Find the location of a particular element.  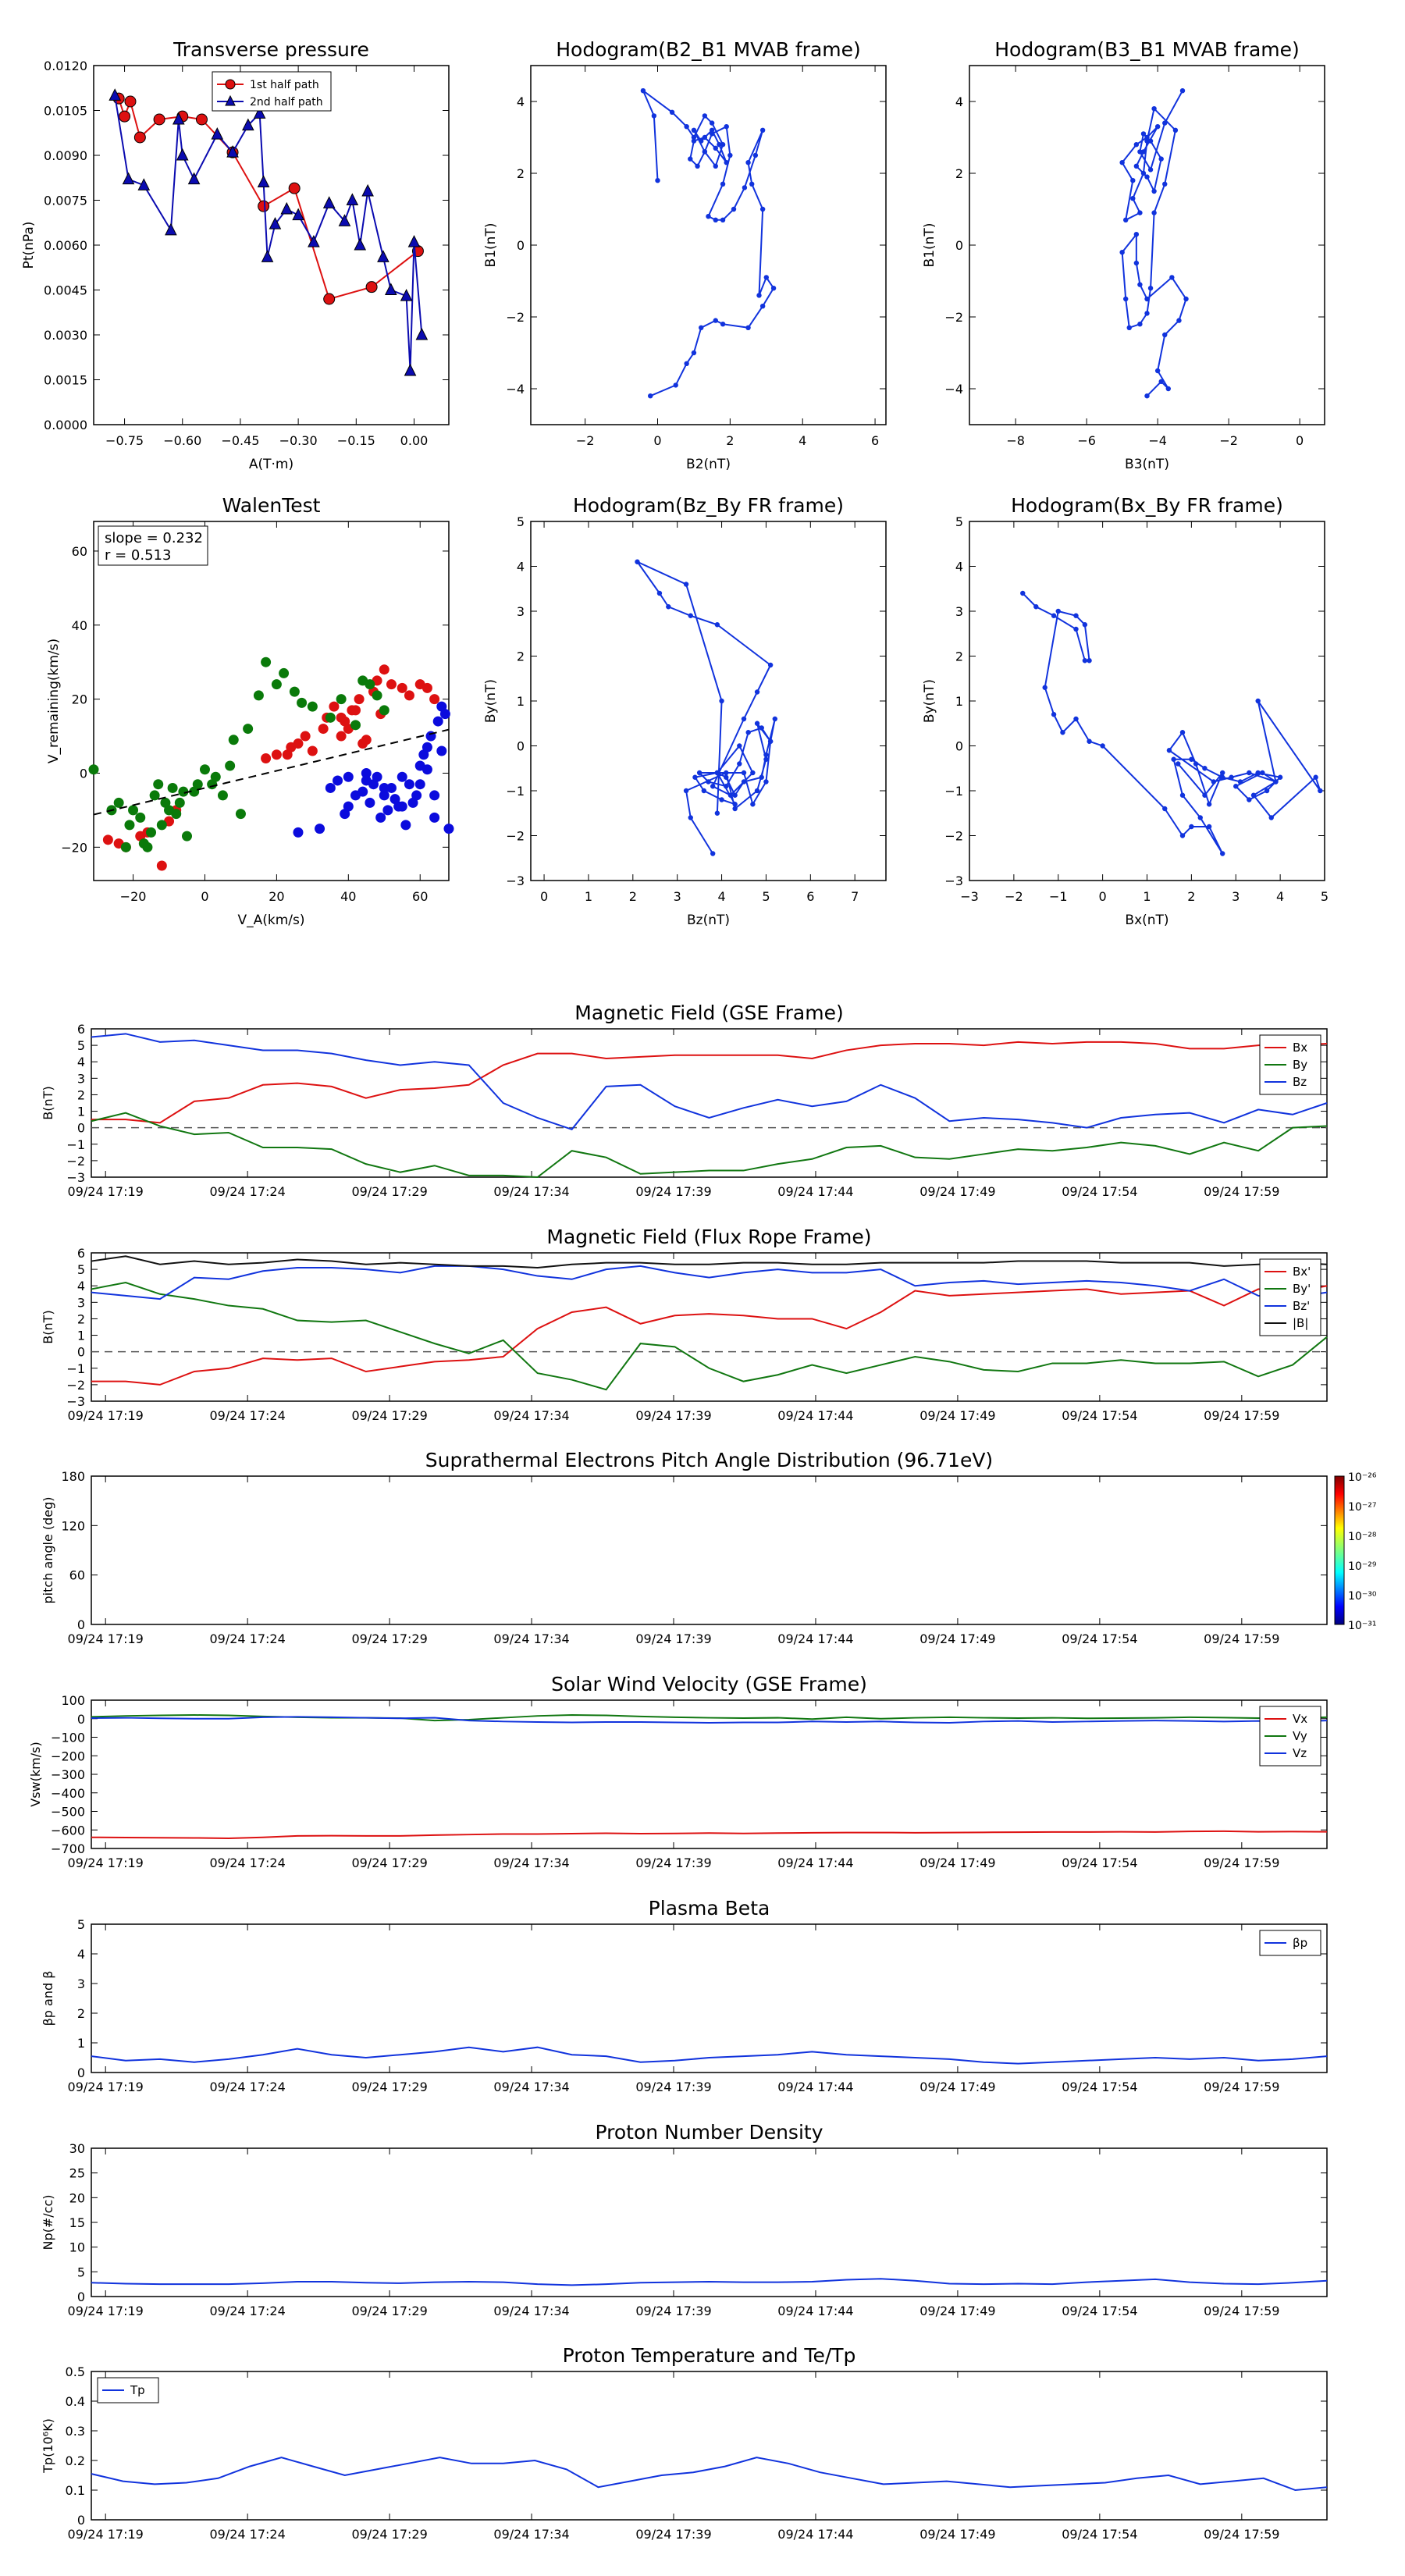

x-tick-label: −0.45 is located at coordinates (240, 440).